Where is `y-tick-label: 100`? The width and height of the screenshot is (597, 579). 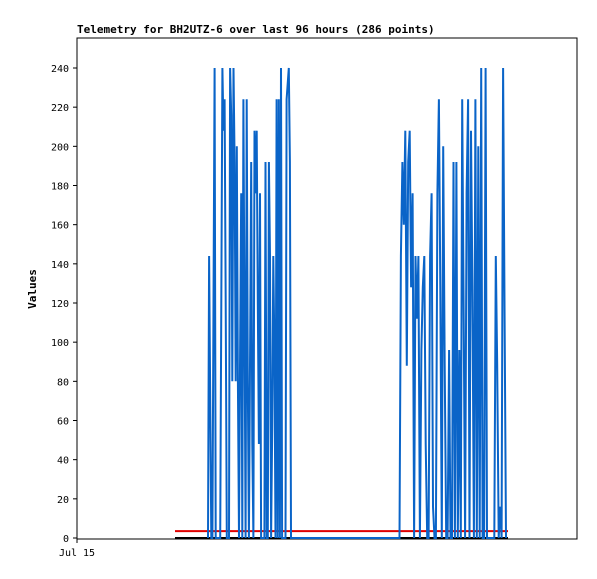 y-tick-label: 100 is located at coordinates (60, 343).